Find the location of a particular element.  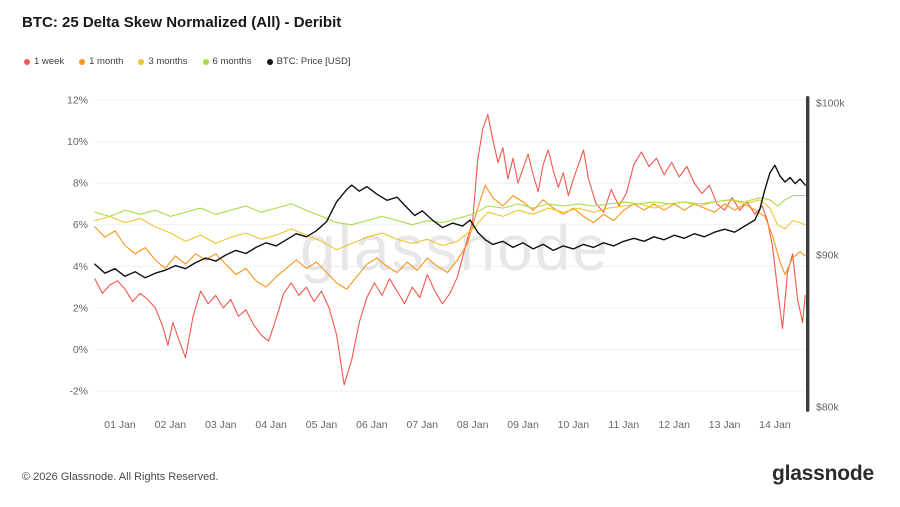

x-tick-label: 12 Jan is located at coordinates (674, 425).